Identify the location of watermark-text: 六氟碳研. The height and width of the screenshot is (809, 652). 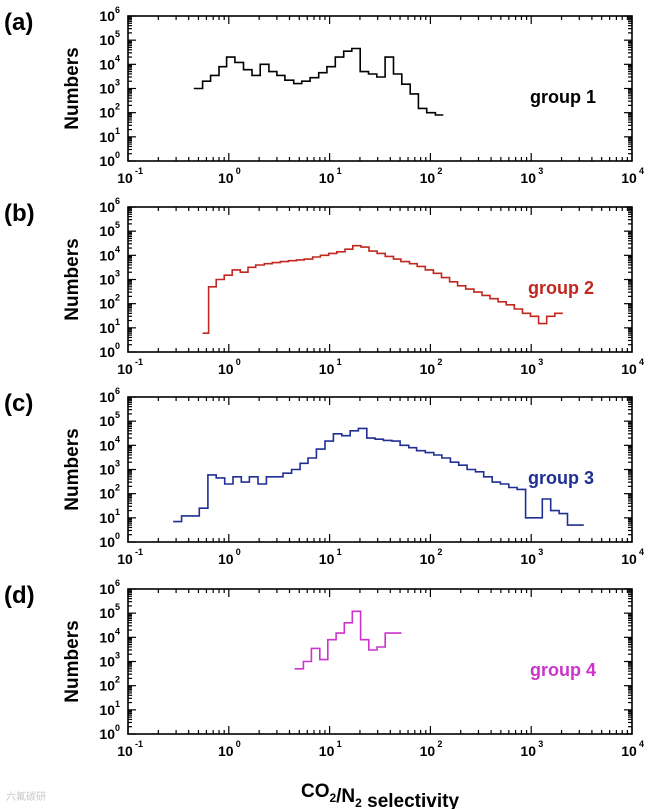
(26, 797).